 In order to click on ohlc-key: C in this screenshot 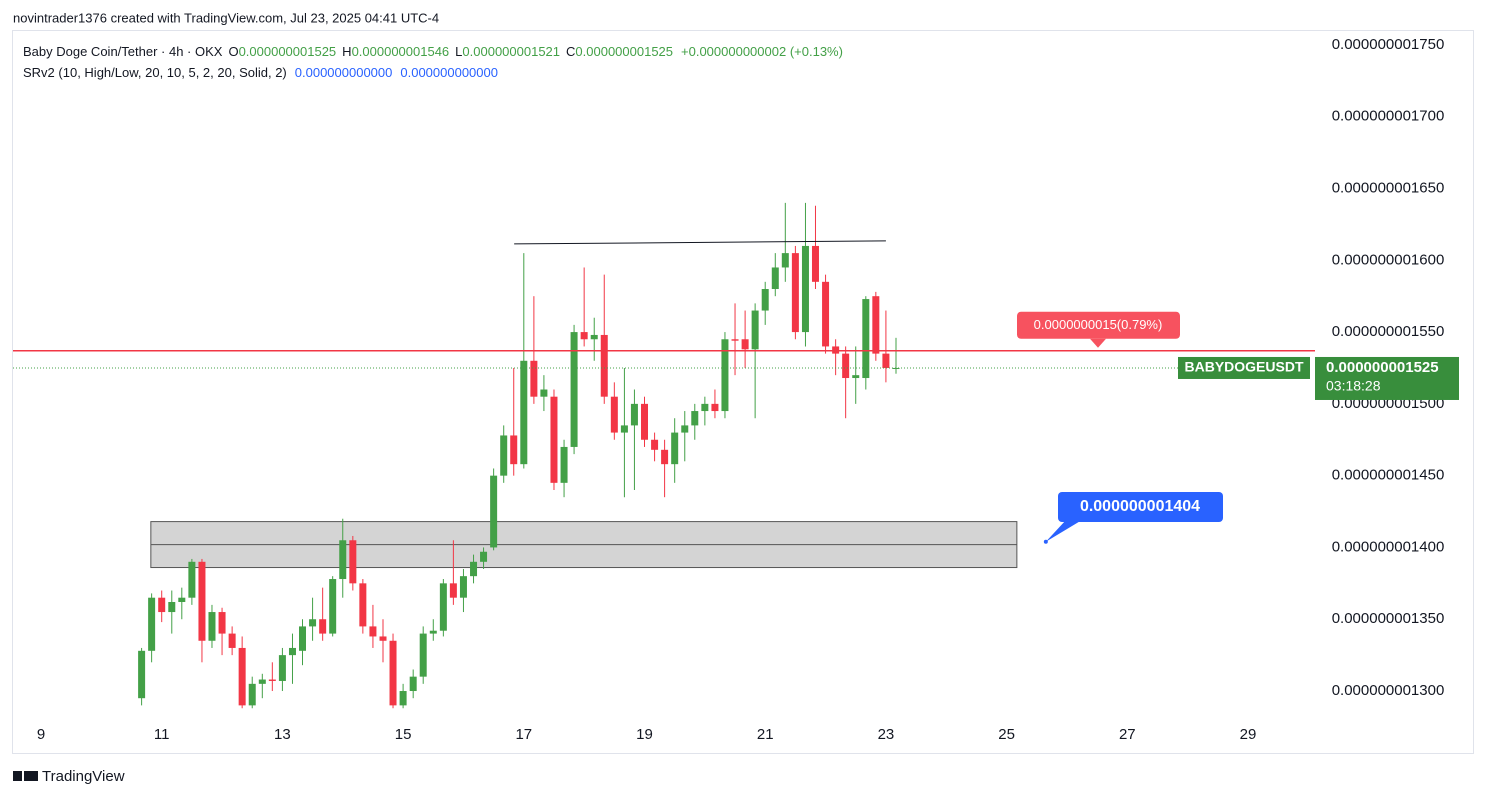, I will do `click(570, 51)`.